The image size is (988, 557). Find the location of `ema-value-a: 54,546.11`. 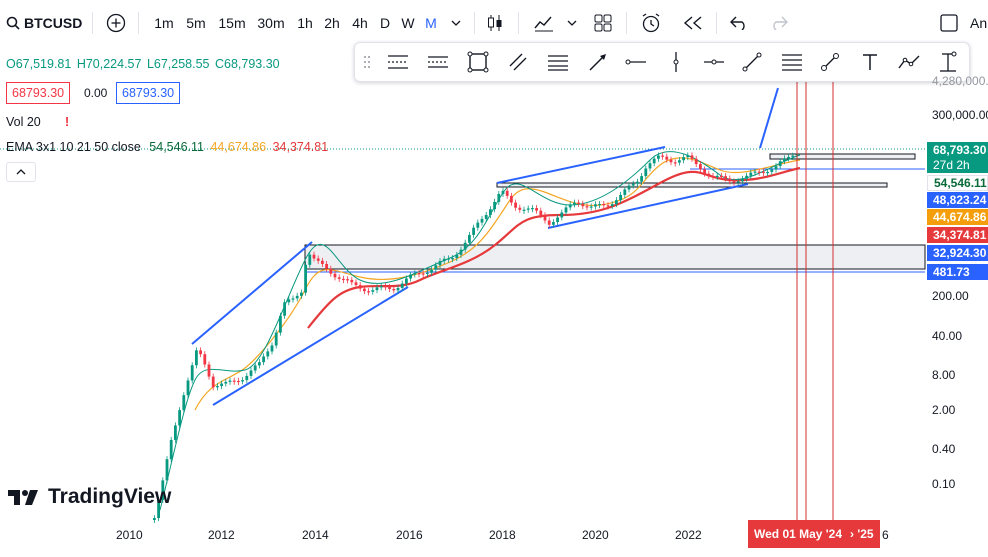

ema-value-a: 54,546.11 is located at coordinates (176, 147).